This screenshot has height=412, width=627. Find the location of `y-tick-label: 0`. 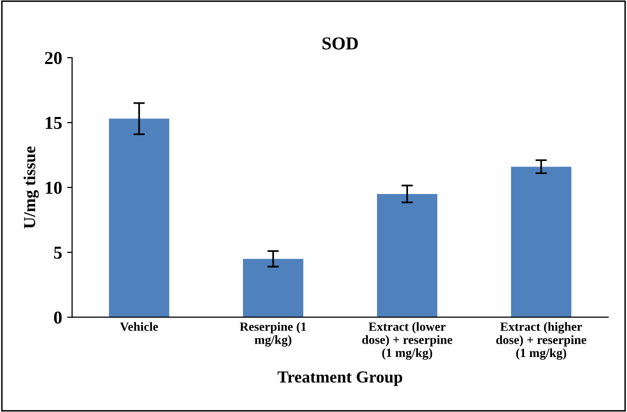

y-tick-label: 0 is located at coordinates (58, 317).